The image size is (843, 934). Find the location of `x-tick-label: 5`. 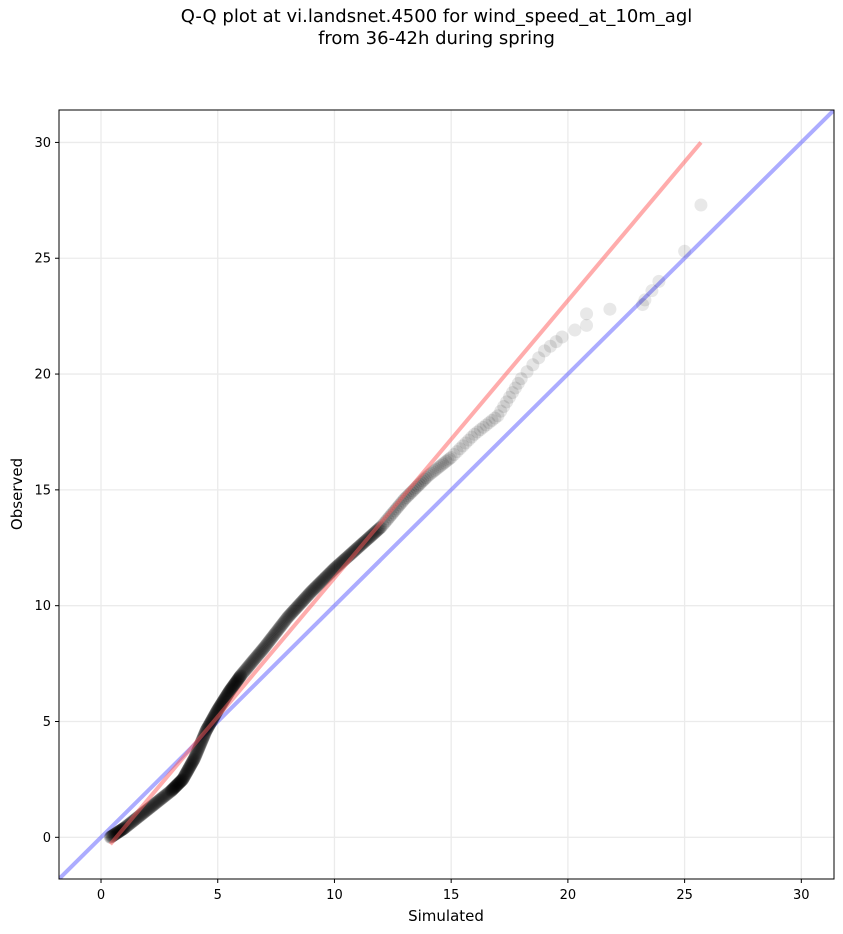

x-tick-label: 5 is located at coordinates (218, 895).